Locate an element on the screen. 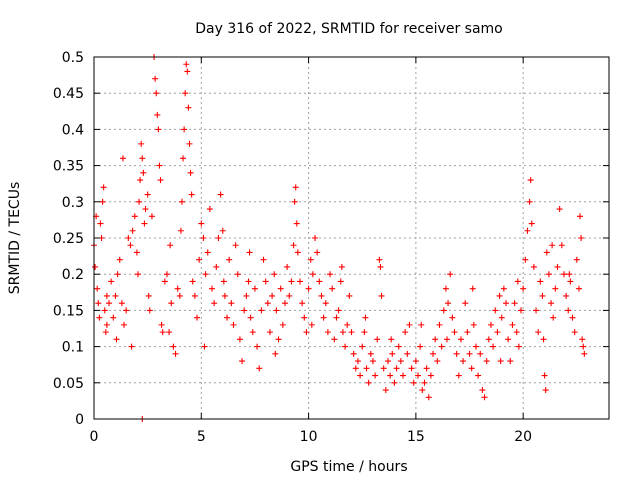  y-tick-label: 0.35 is located at coordinates (68, 167).